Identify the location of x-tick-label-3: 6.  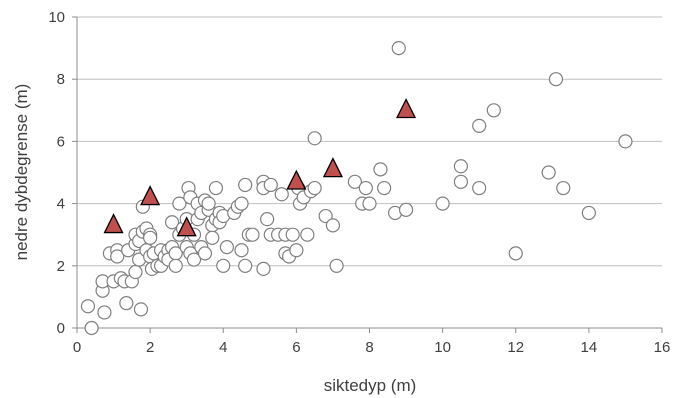
(296, 347).